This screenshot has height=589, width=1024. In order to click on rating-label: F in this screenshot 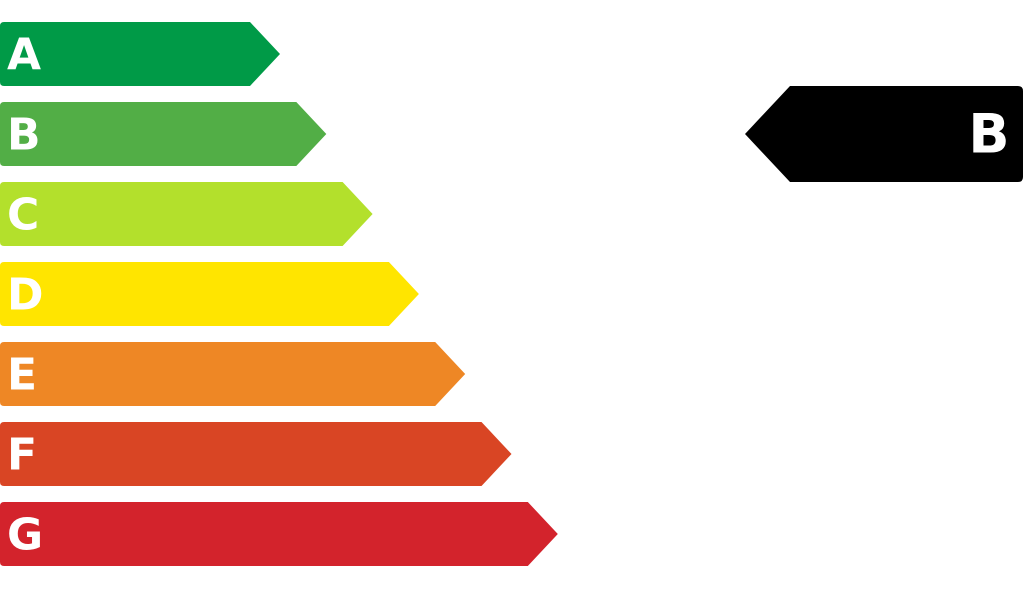, I will do `click(22, 455)`.